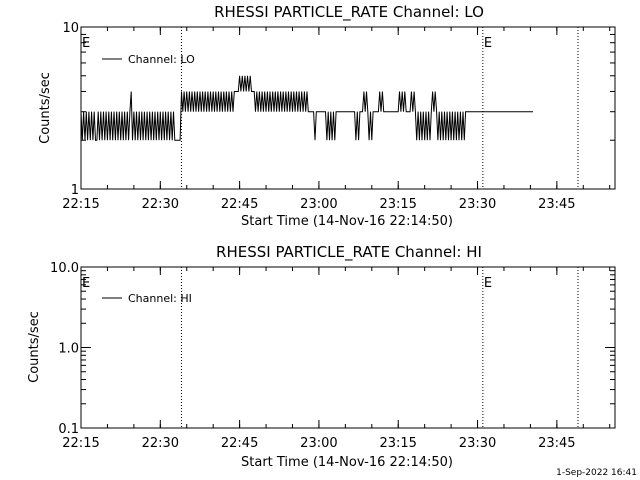  What do you see at coordinates (68, 349) in the screenshot?
I see `y-tick-label: 1.0` at bounding box center [68, 349].